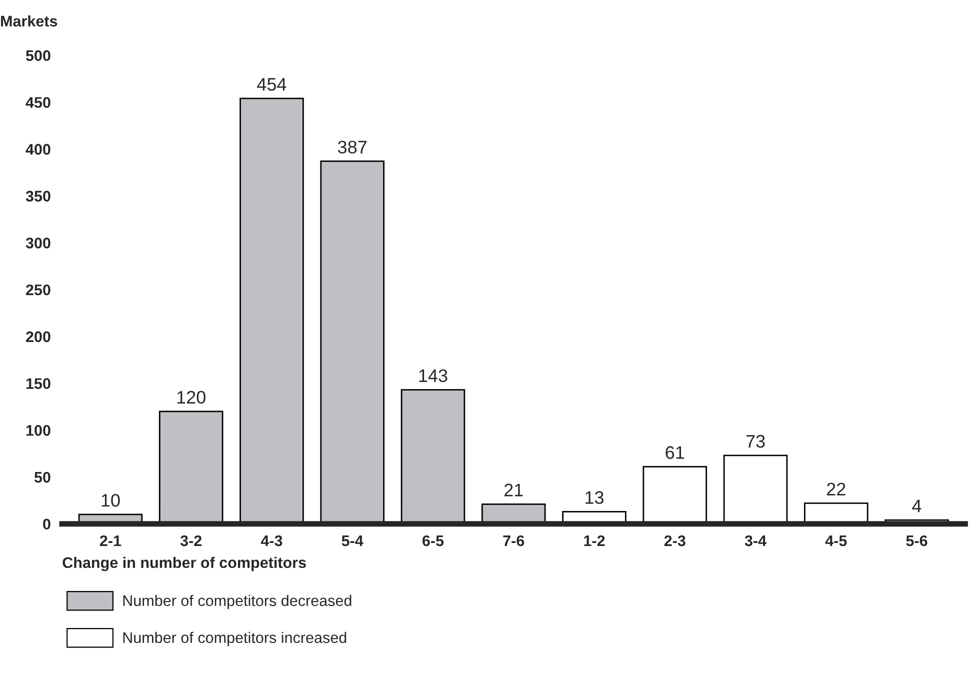  I want to click on legend-label: Number of competitors increased, so click(234, 639).